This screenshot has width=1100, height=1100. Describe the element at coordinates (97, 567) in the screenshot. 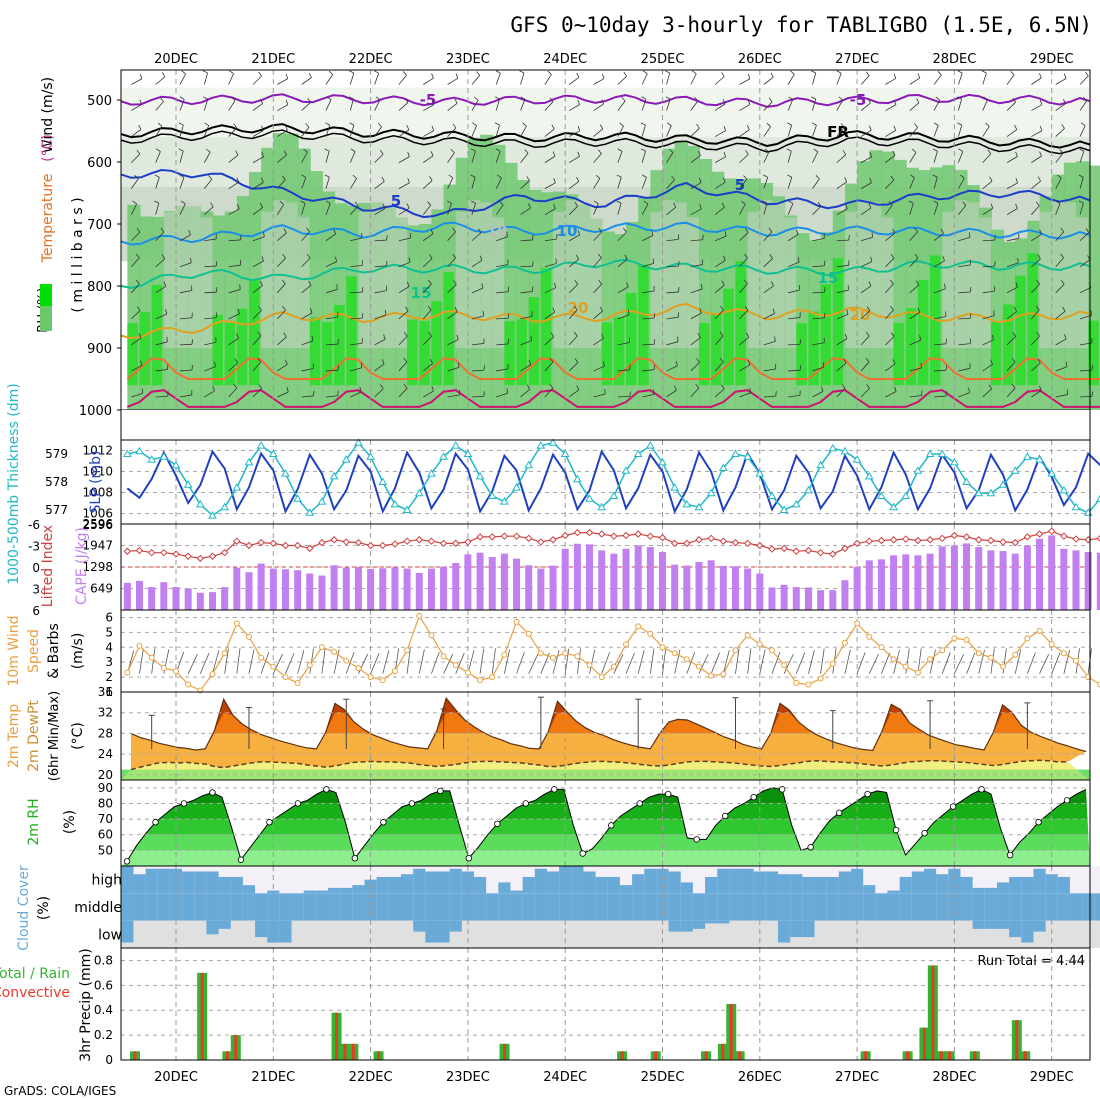

I see `cape-tick-label: 1298` at that location.